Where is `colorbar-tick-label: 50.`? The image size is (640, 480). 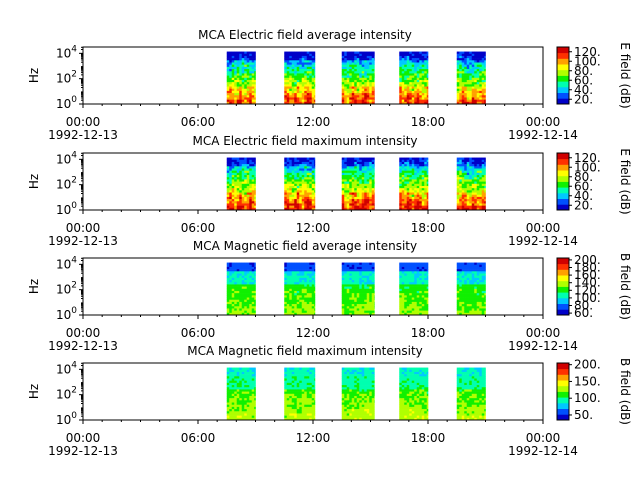
colorbar-tick-label: 50. is located at coordinates (583, 415).